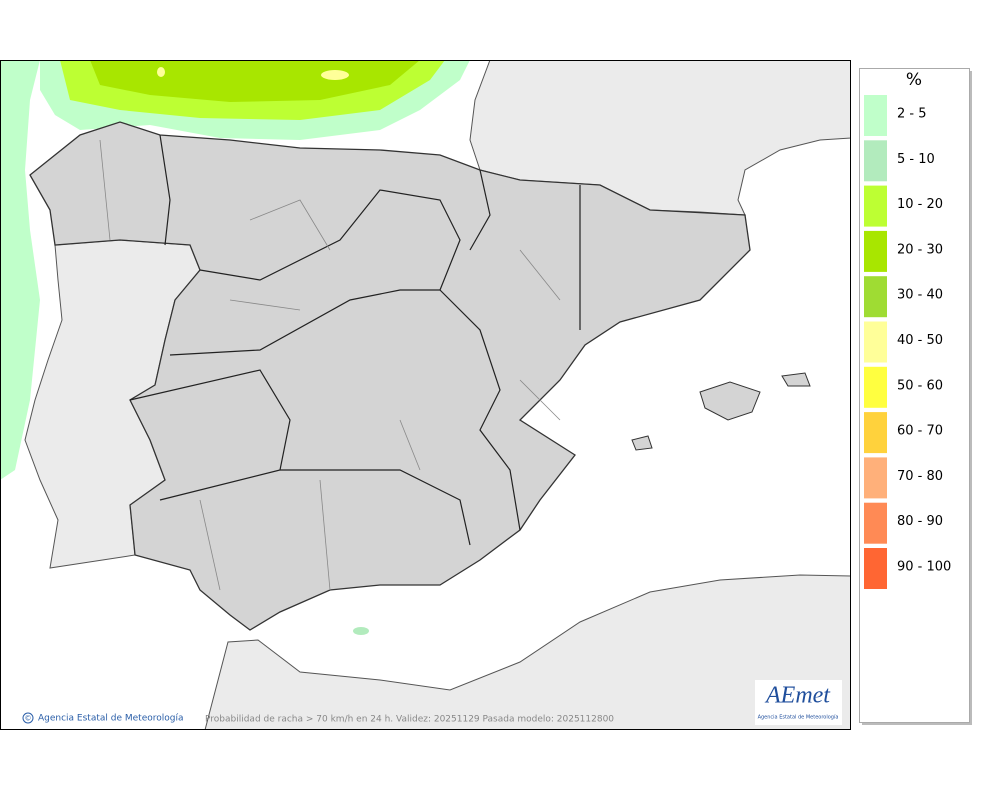 This screenshot has width=1000, height=794. What do you see at coordinates (796, 379) in the screenshot?
I see `menorca` at bounding box center [796, 379].